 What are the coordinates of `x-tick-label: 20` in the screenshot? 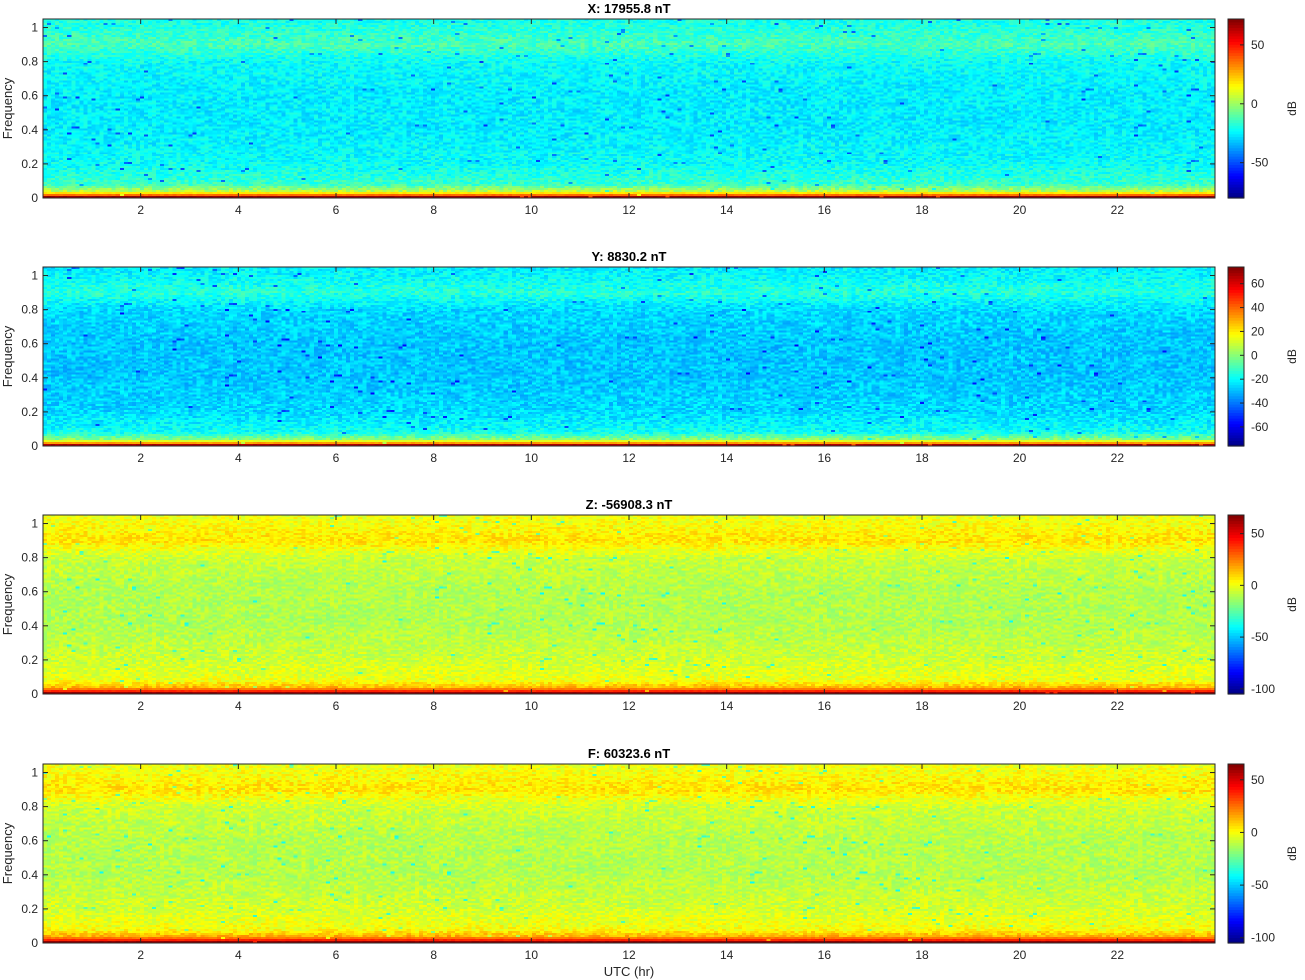 It's located at (1020, 955).